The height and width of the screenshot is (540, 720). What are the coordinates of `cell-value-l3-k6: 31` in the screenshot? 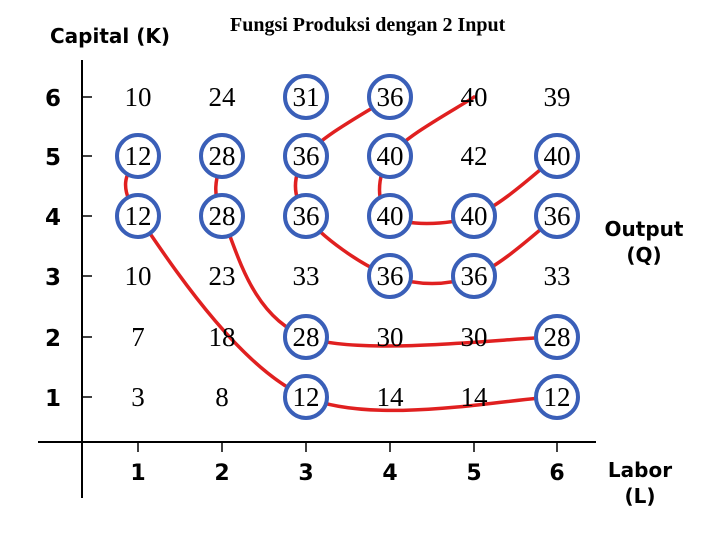 It's located at (306, 97).